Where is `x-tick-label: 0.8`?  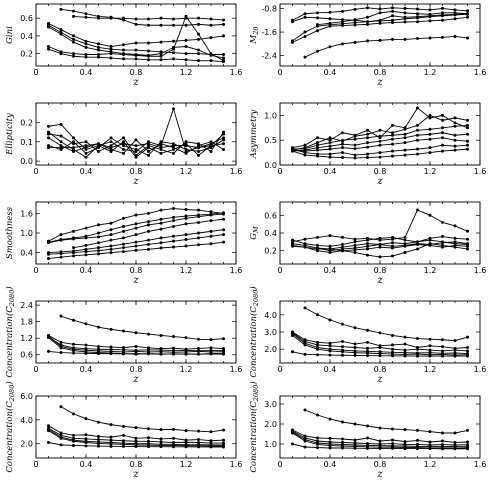
x-tick-label: 0.8 is located at coordinates (380, 72).